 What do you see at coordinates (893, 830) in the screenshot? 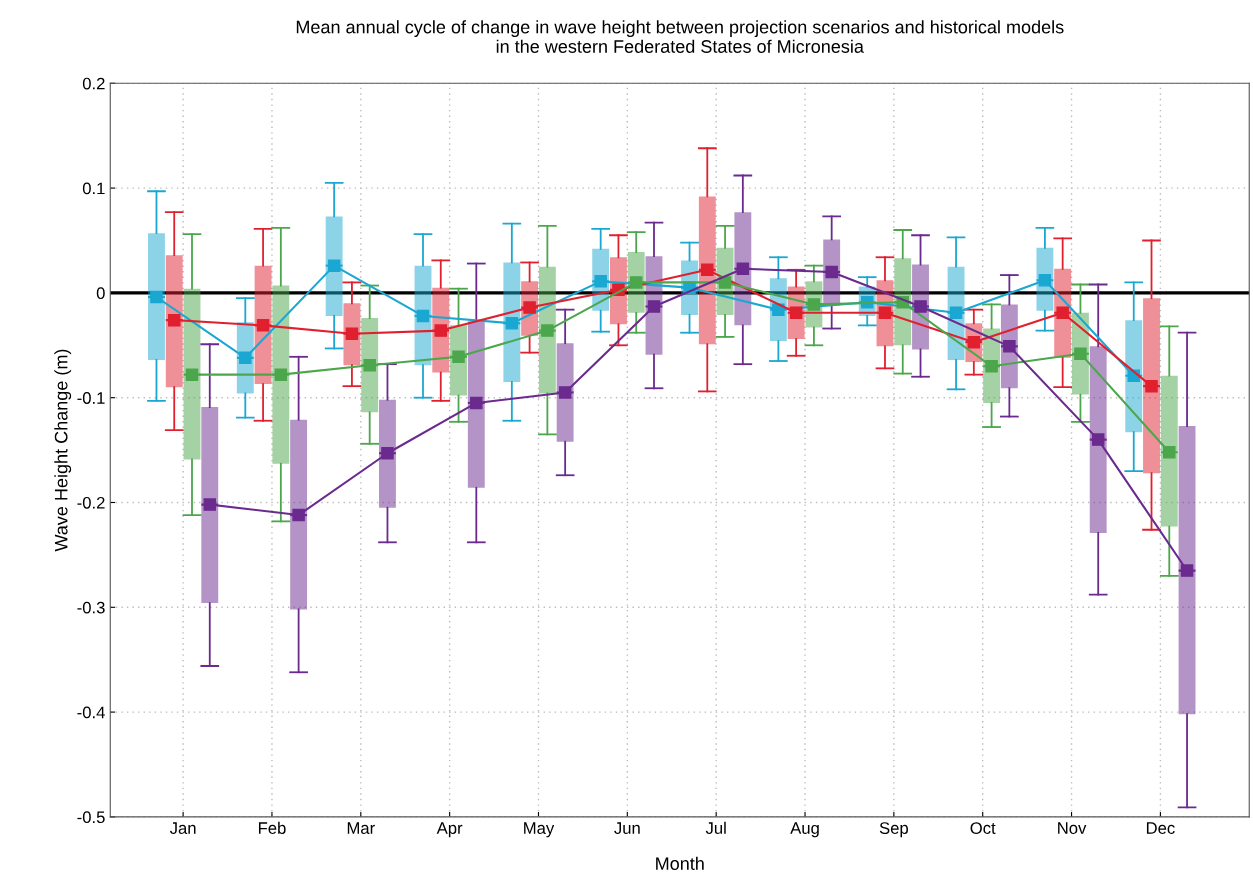
I see `x-tick-label: Sep` at bounding box center [893, 830].